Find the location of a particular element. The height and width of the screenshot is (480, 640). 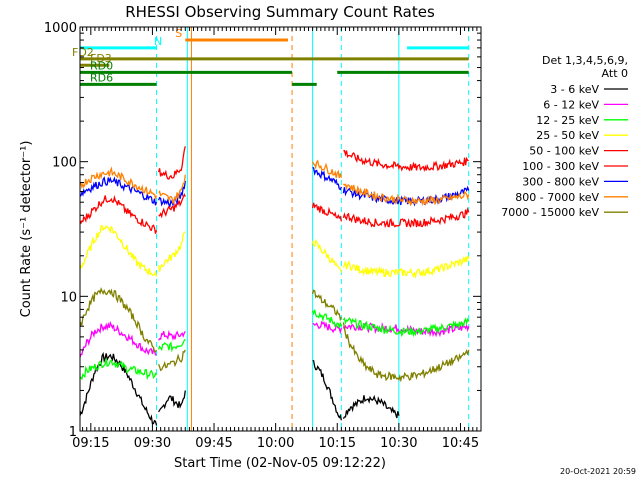

y-tick-label: 10 is located at coordinates (68, 297).